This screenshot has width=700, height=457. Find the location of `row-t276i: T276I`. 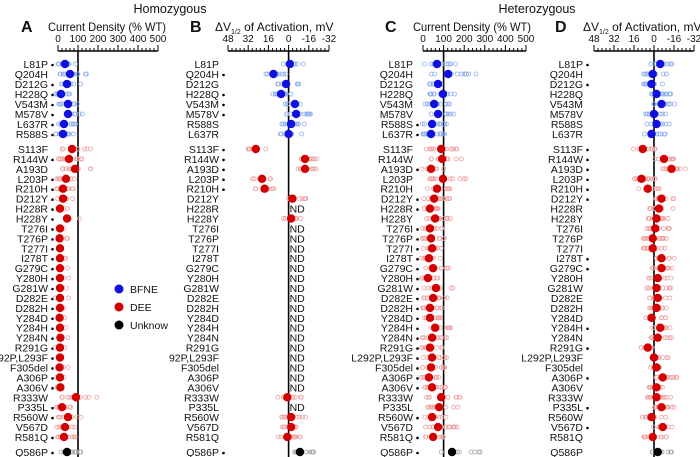

row-t276i: T276I is located at coordinates (415, 229).